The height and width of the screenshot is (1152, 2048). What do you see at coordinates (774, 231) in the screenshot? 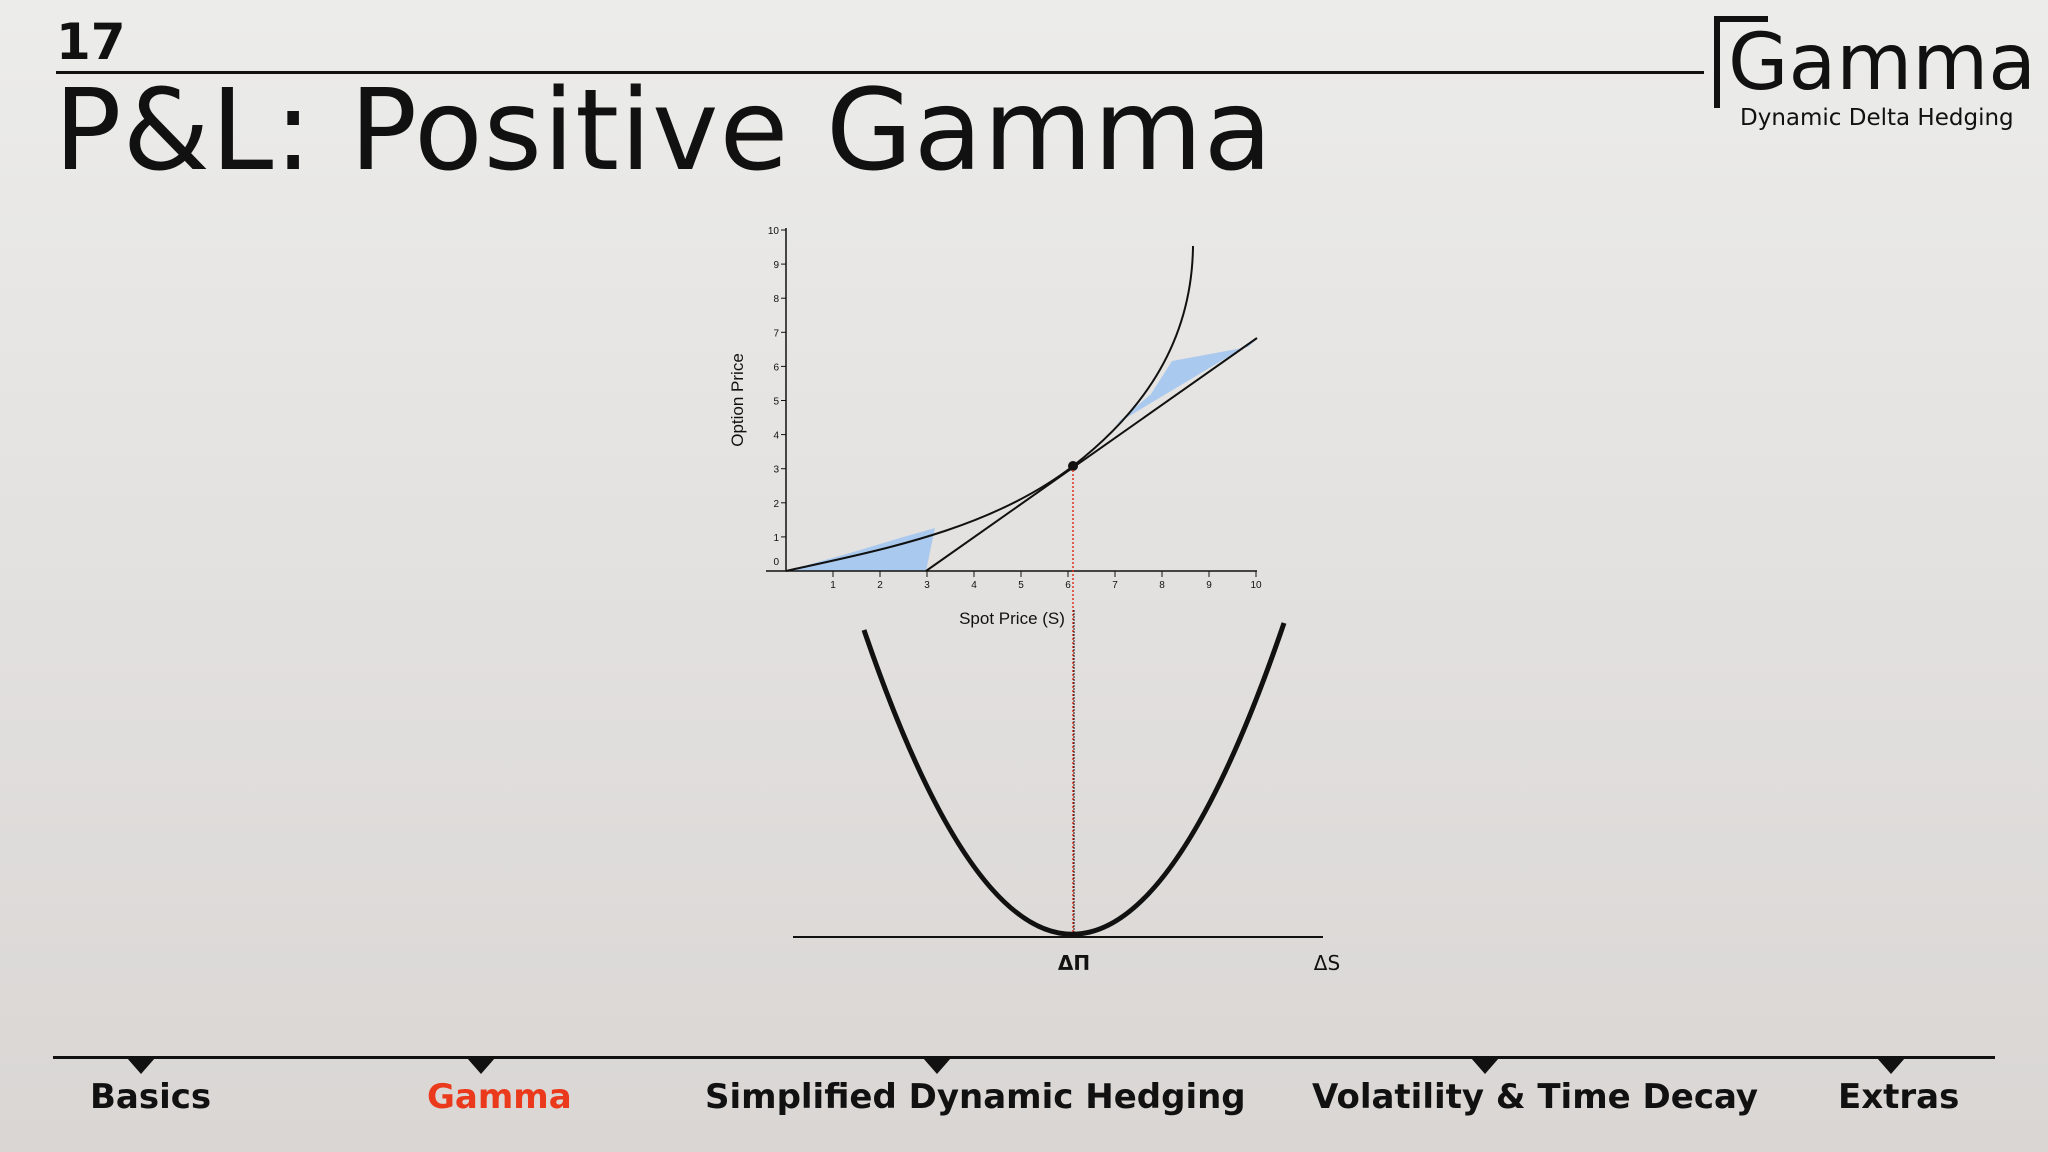
I see `y-tick-label: 10` at bounding box center [774, 231].